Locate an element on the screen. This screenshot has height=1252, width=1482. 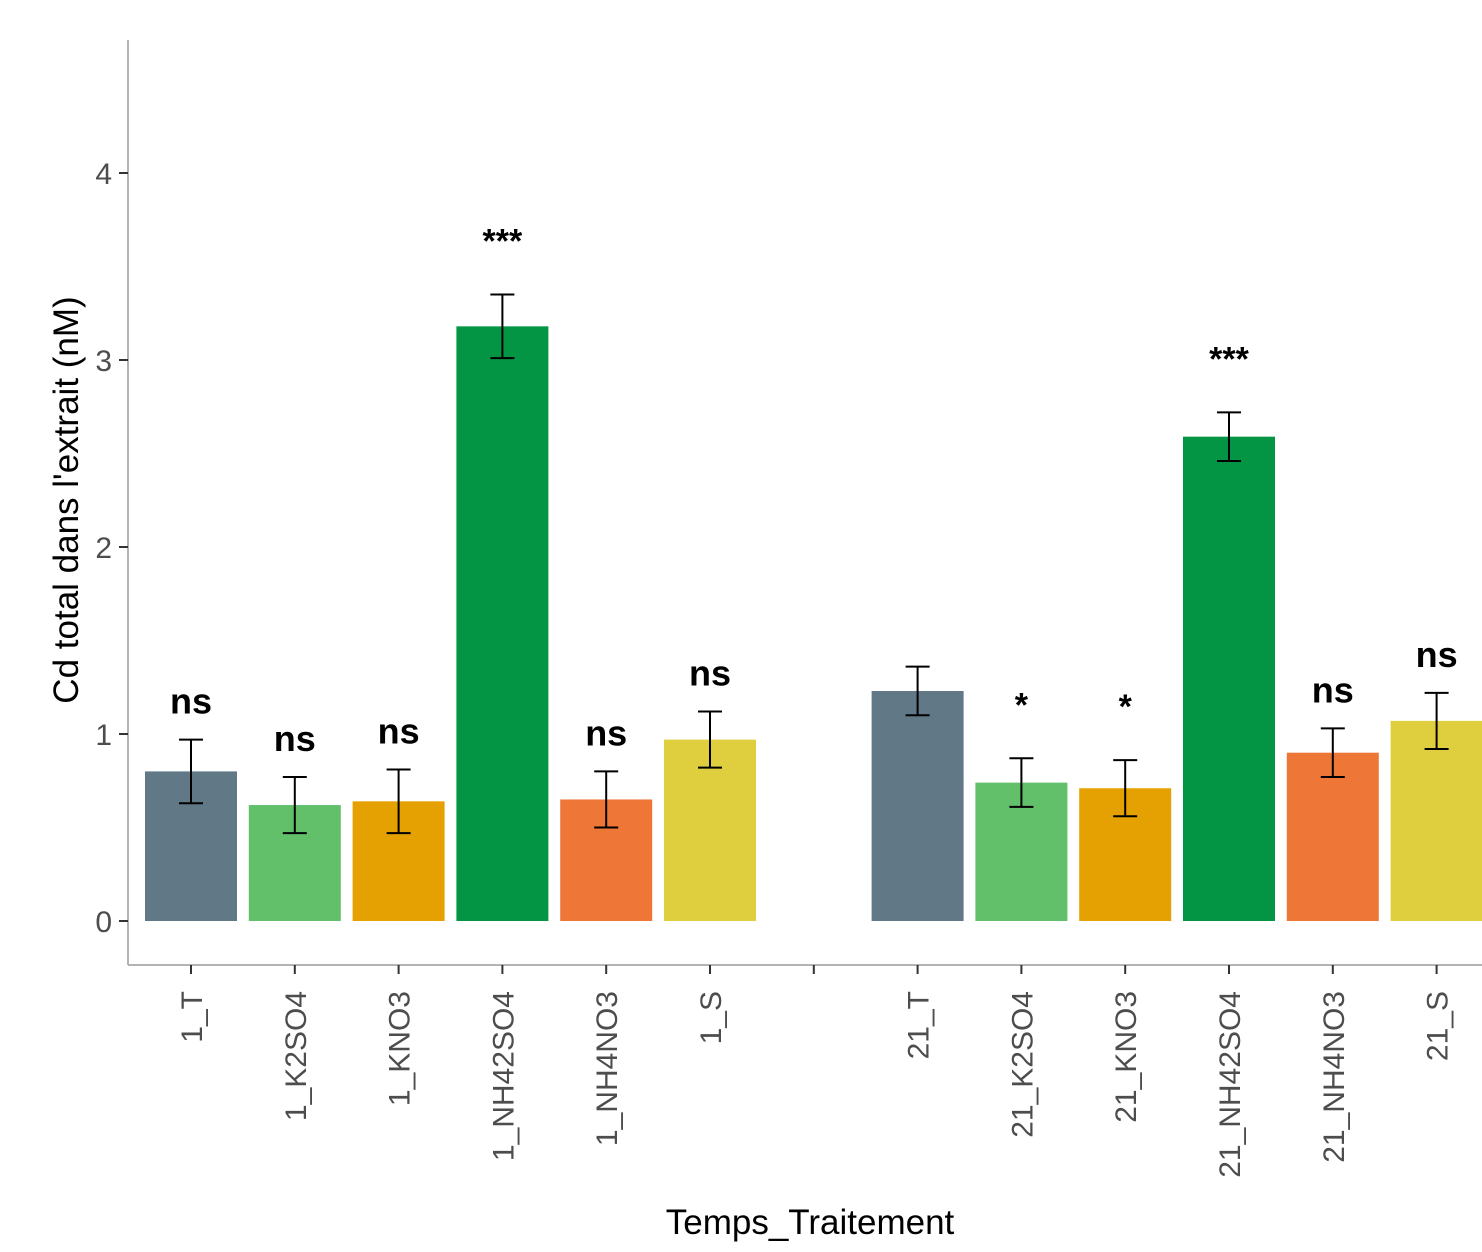
y-tick-label-4: 4 is located at coordinates (103, 174).